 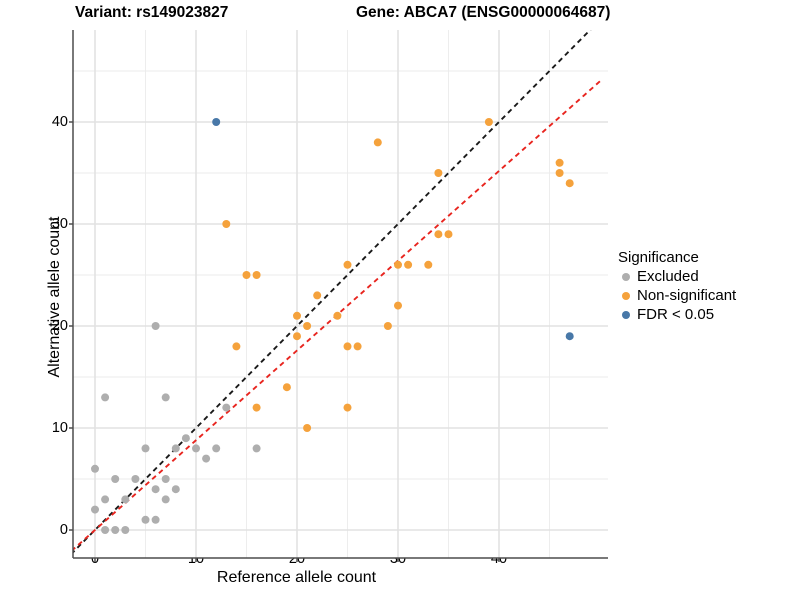 What do you see at coordinates (626, 296) in the screenshot?
I see `legend-swatch-non-significant-icon` at bounding box center [626, 296].